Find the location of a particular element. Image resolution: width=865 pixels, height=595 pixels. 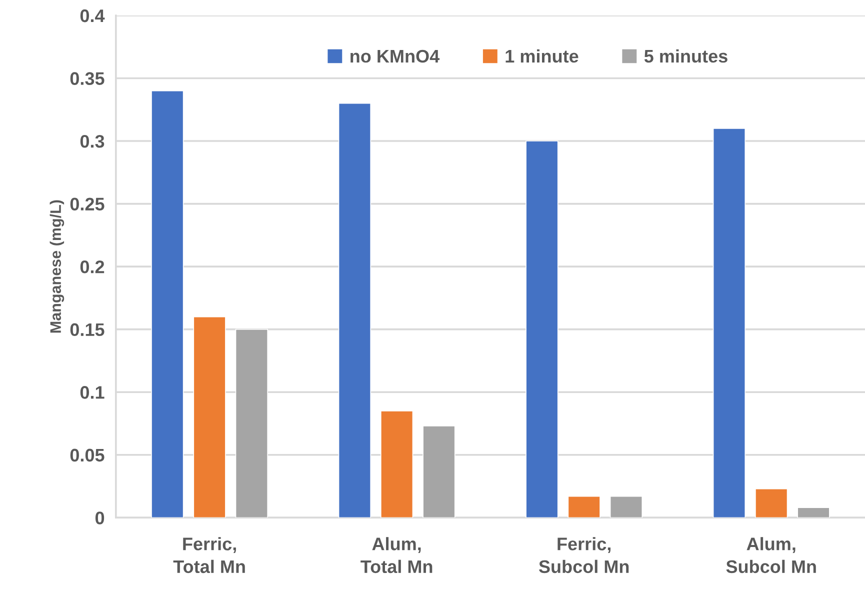

x-tick-label: Ferric, Subcol Mn is located at coordinates (583, 555).